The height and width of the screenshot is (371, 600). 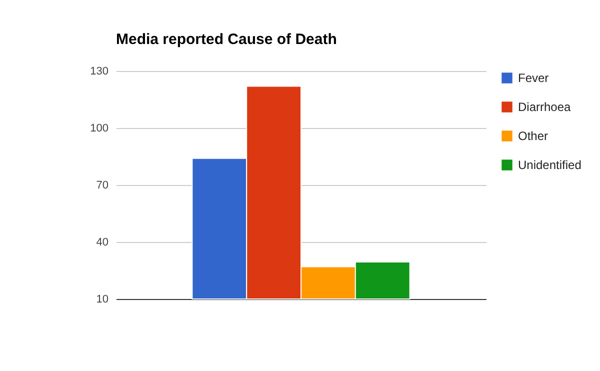 I want to click on y-tick-label: 10, so click(x=102, y=300).